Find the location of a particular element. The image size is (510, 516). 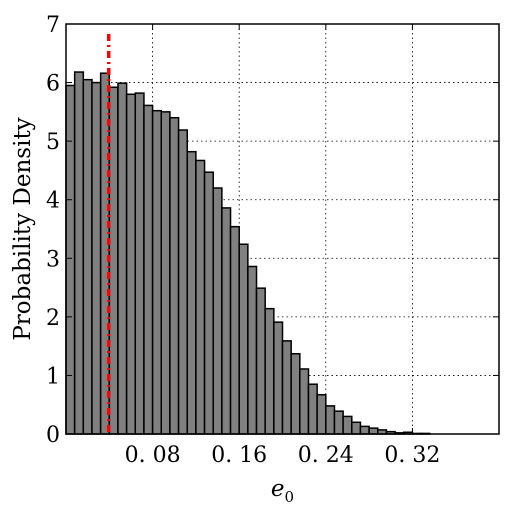

x-axis-title-base: e is located at coordinates (278, 489).